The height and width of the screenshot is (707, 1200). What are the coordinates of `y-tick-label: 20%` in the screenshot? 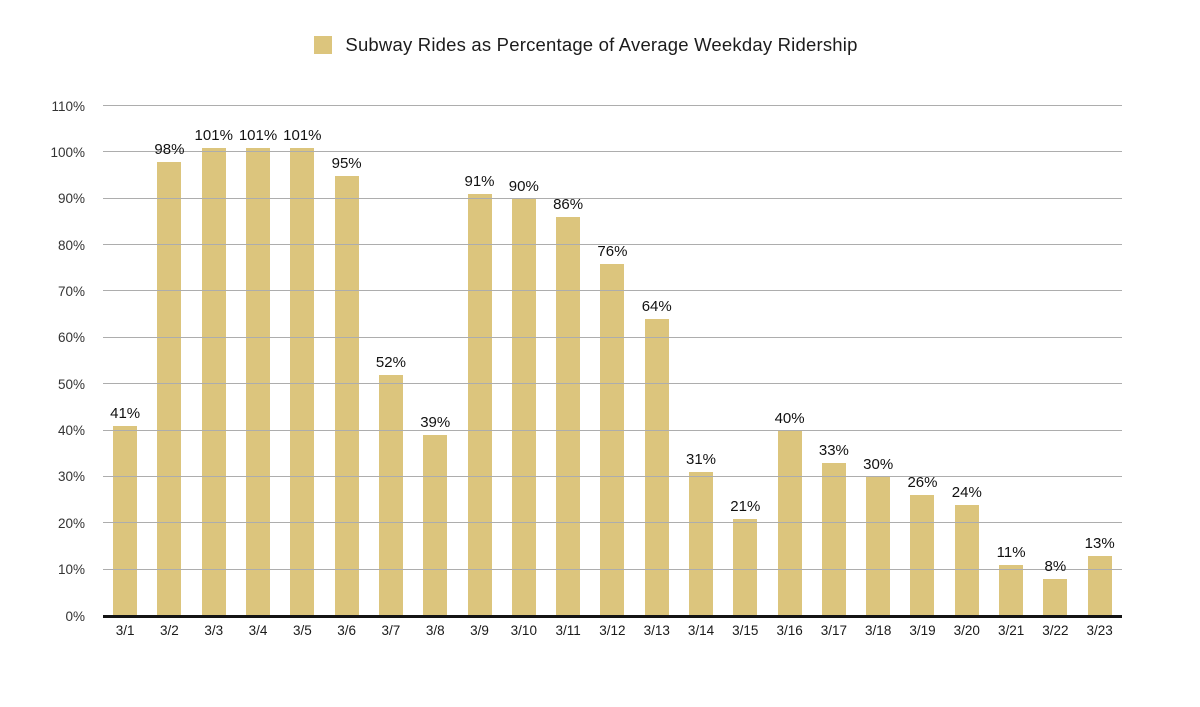 It's located at (71, 523).